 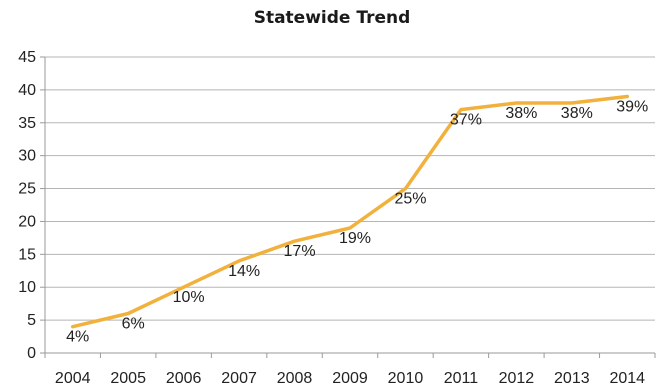 I want to click on data-label: 25%, so click(x=410, y=199).